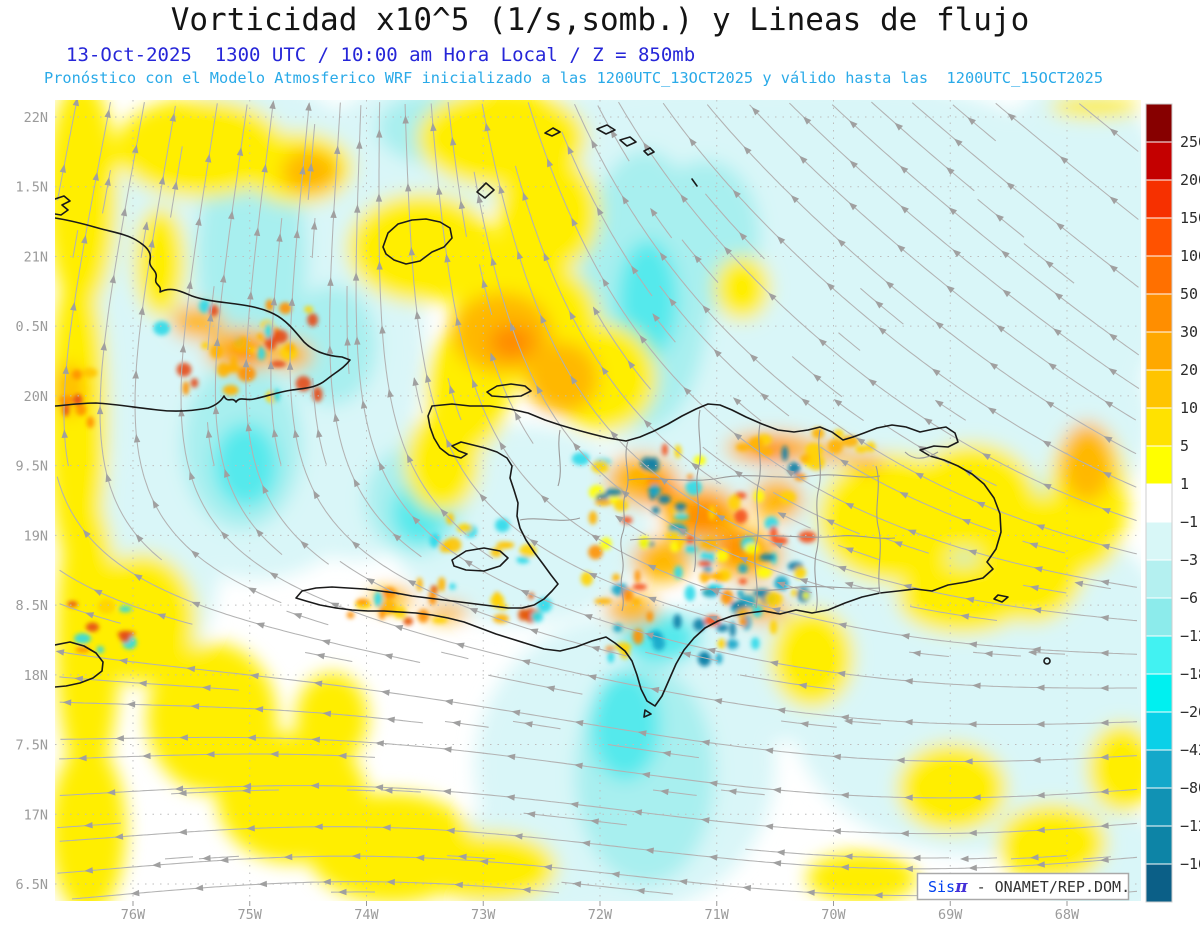  What do you see at coordinates (31, 606) in the screenshot?
I see `lat-tick-label: 8.5N` at bounding box center [31, 606].